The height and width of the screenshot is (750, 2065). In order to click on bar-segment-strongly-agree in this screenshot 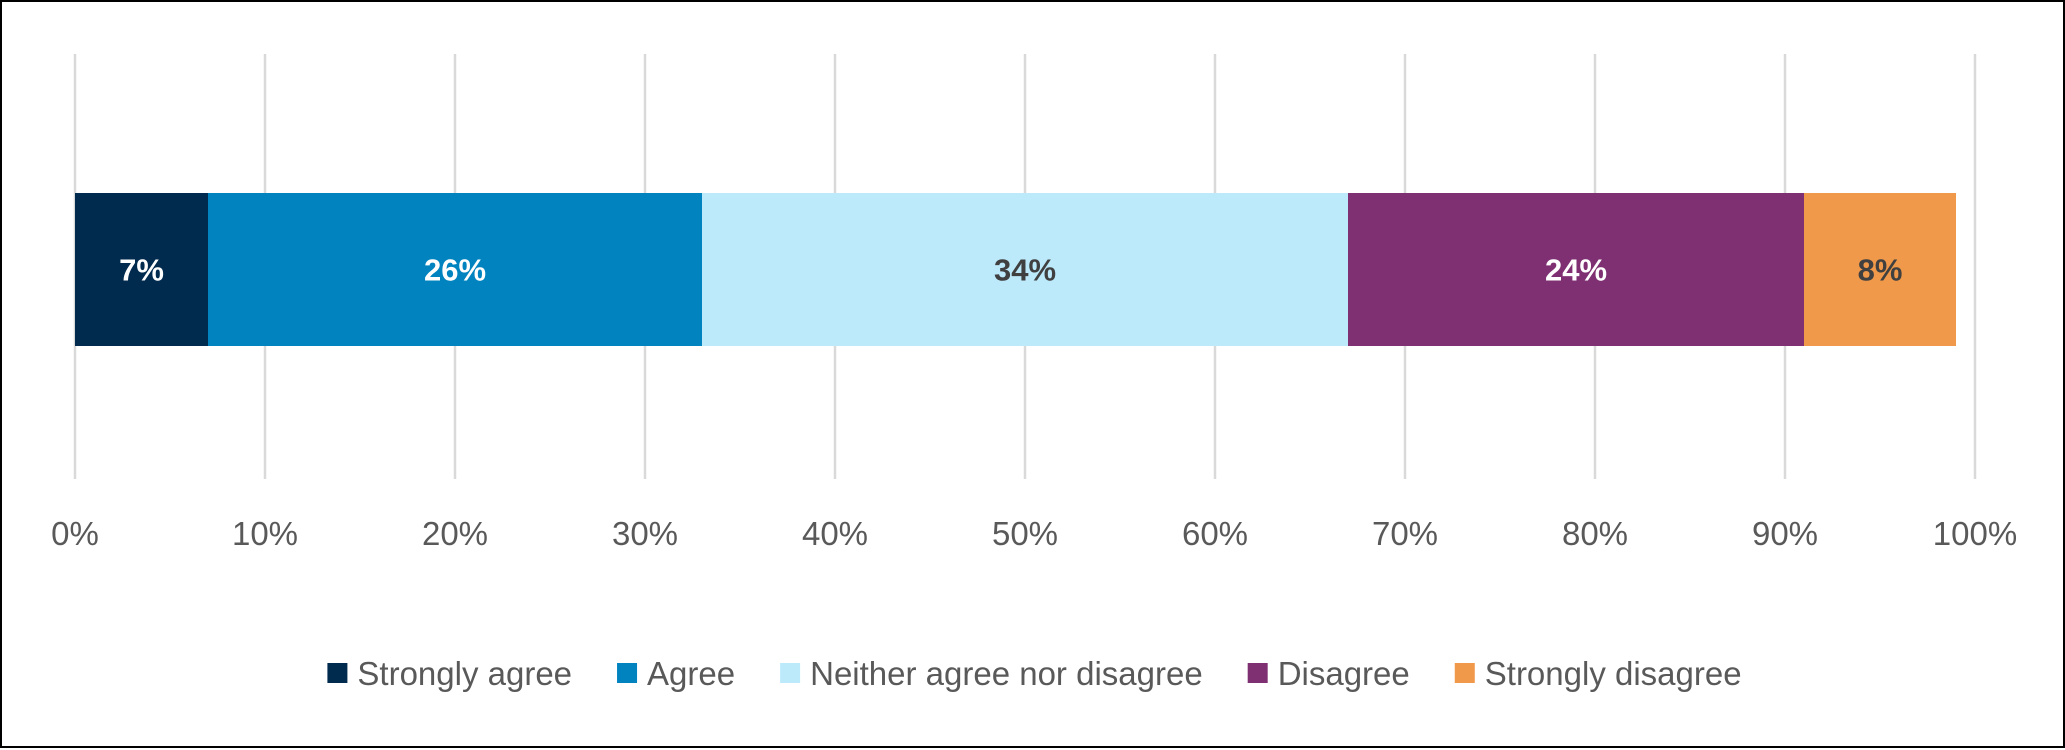, I will do `click(141, 269)`.